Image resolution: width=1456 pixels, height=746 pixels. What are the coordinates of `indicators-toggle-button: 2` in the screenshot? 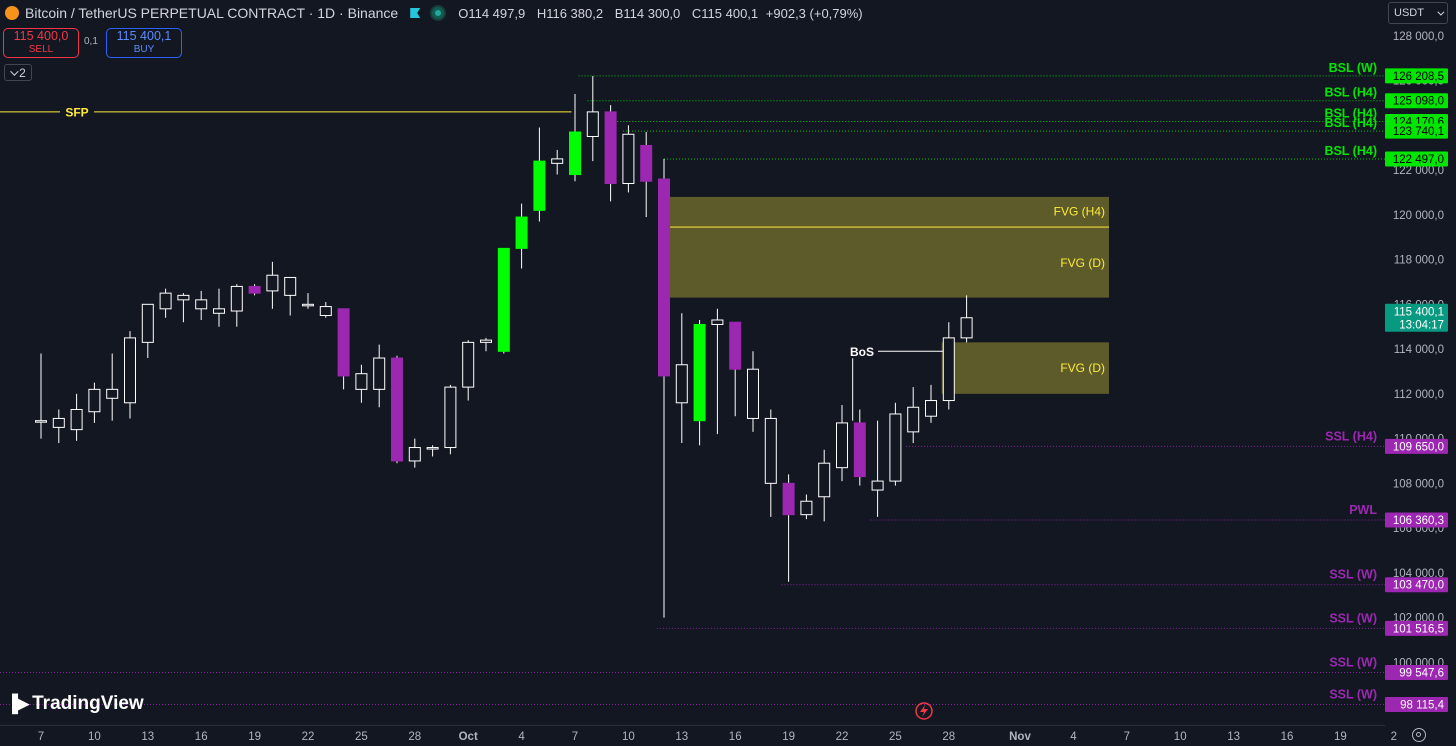 It's located at (18, 72).